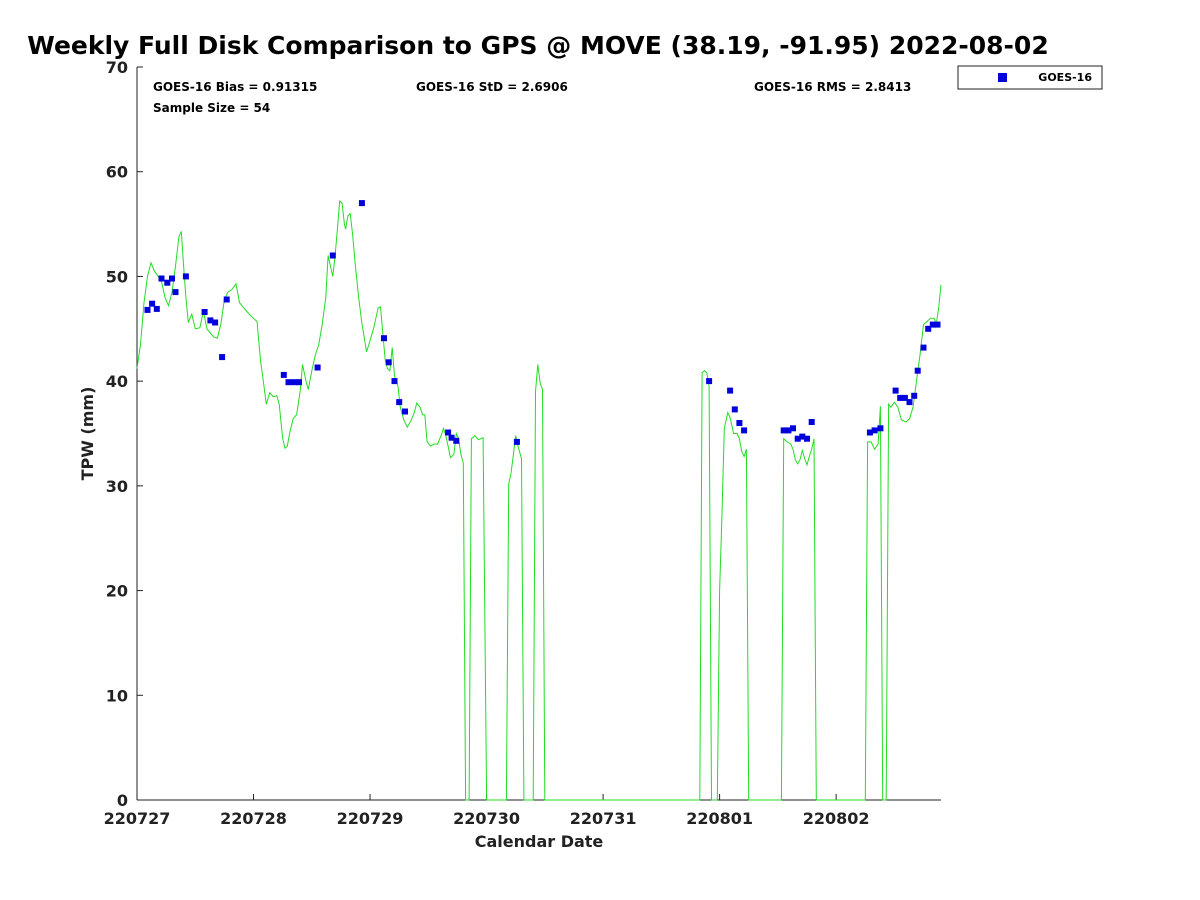 The image size is (1200, 900). Describe the element at coordinates (836, 818) in the screenshot. I see `x-tick-label: 220802` at that location.